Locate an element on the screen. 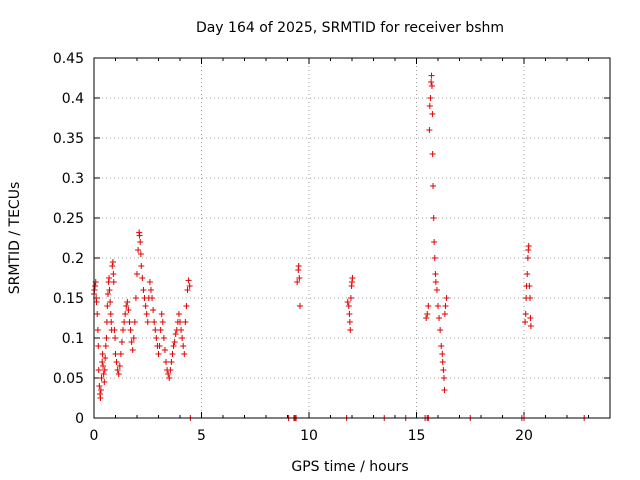 The image size is (640, 480). x-axis-label: GPS time / hours is located at coordinates (349, 467).